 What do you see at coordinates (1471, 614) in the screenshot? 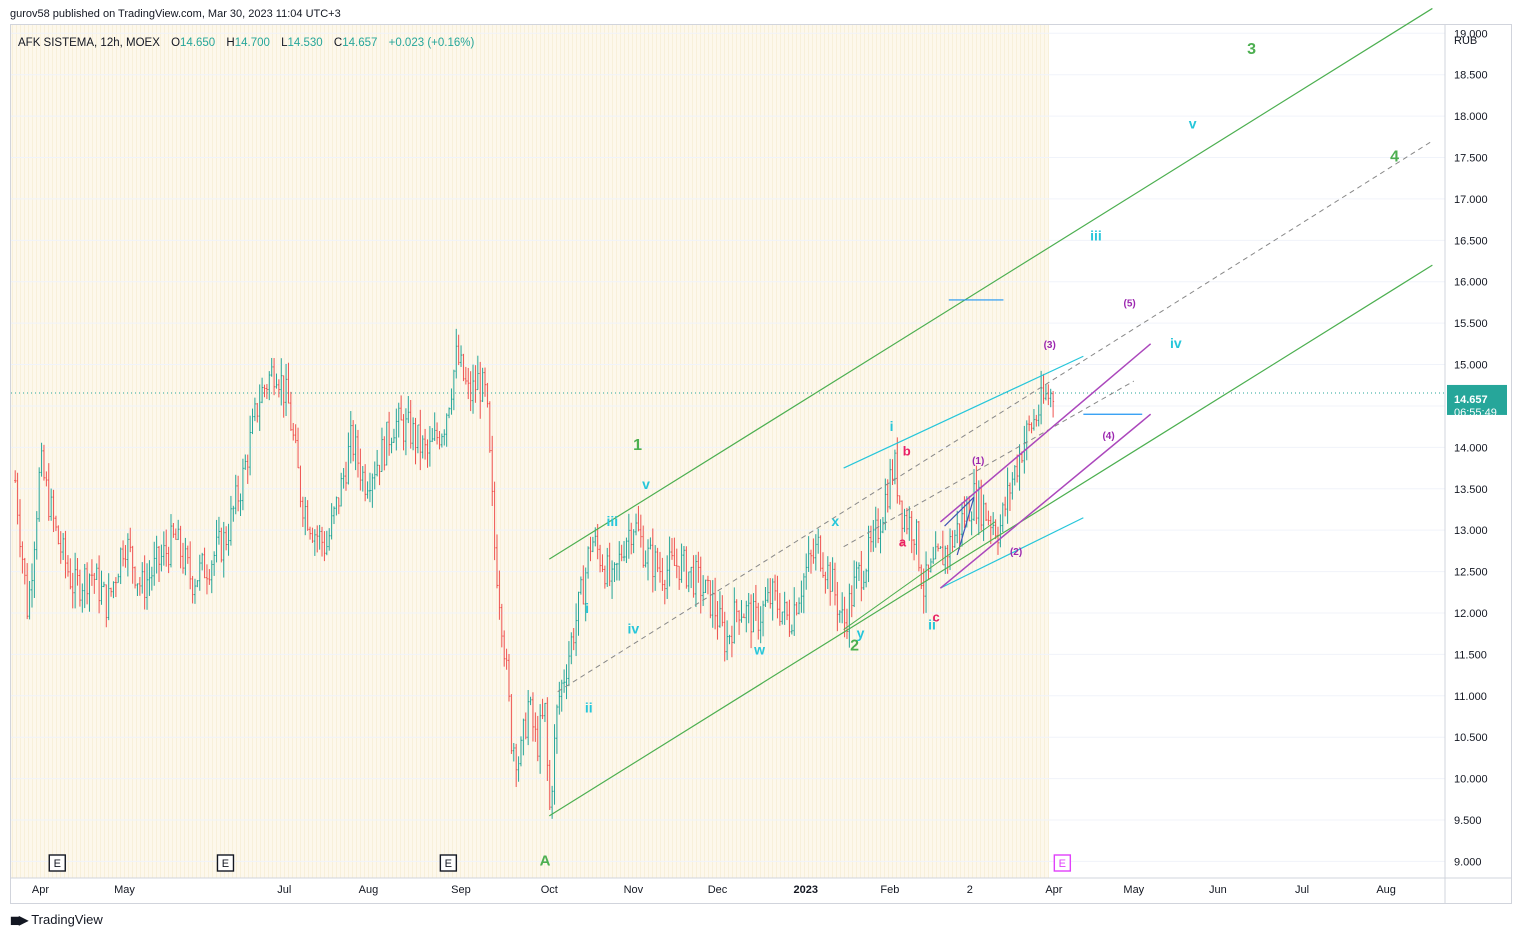
I see `price-tick: 12.000` at bounding box center [1471, 614].